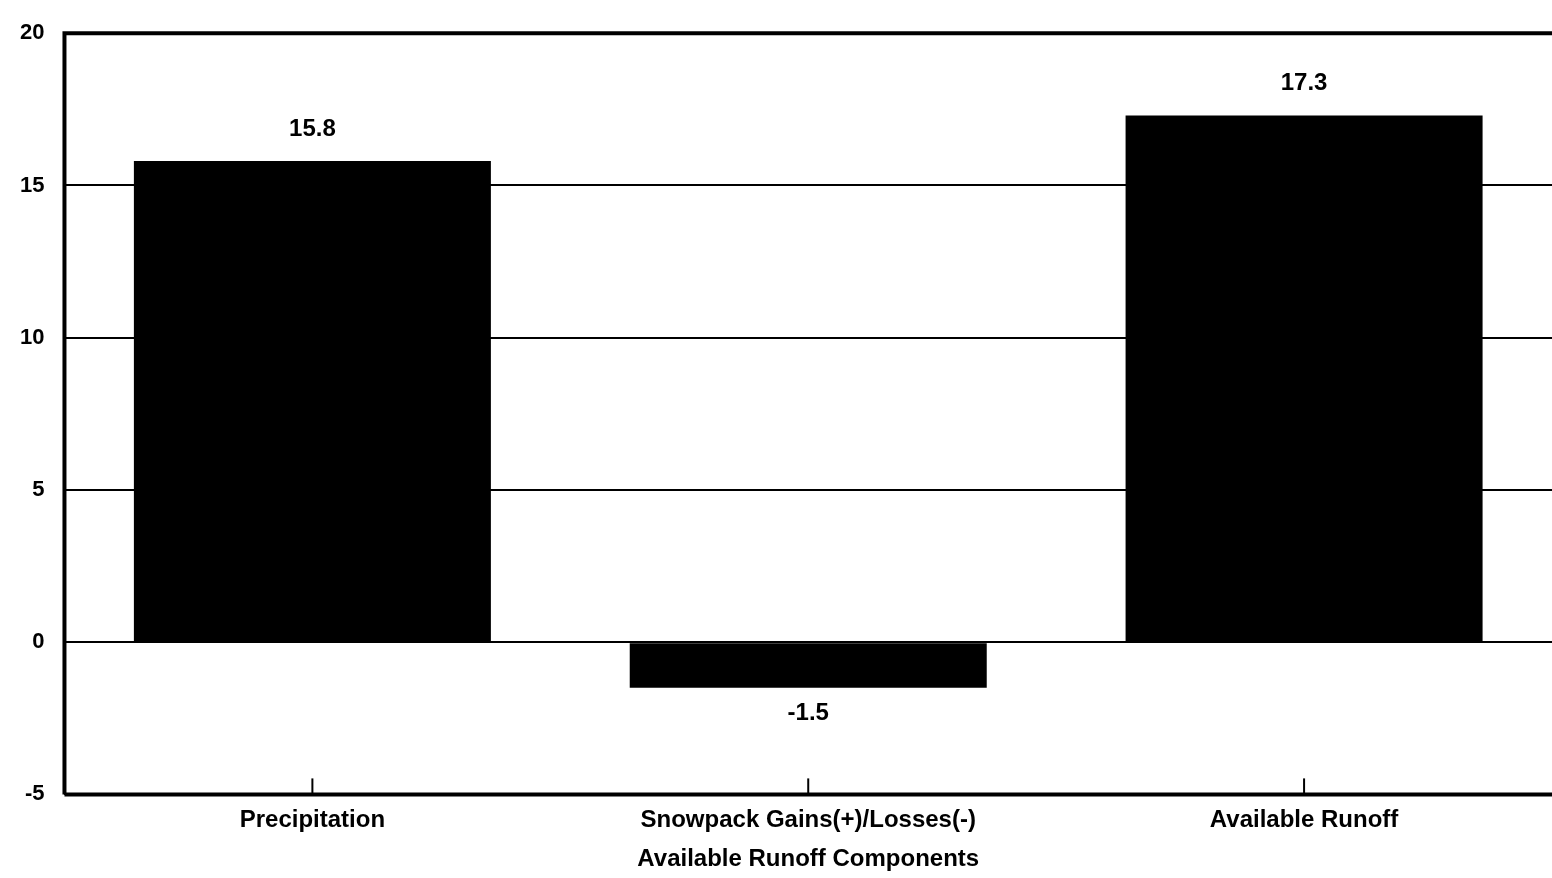  Describe the element at coordinates (32, 32) in the screenshot. I see `y-tick-label: 20` at that location.